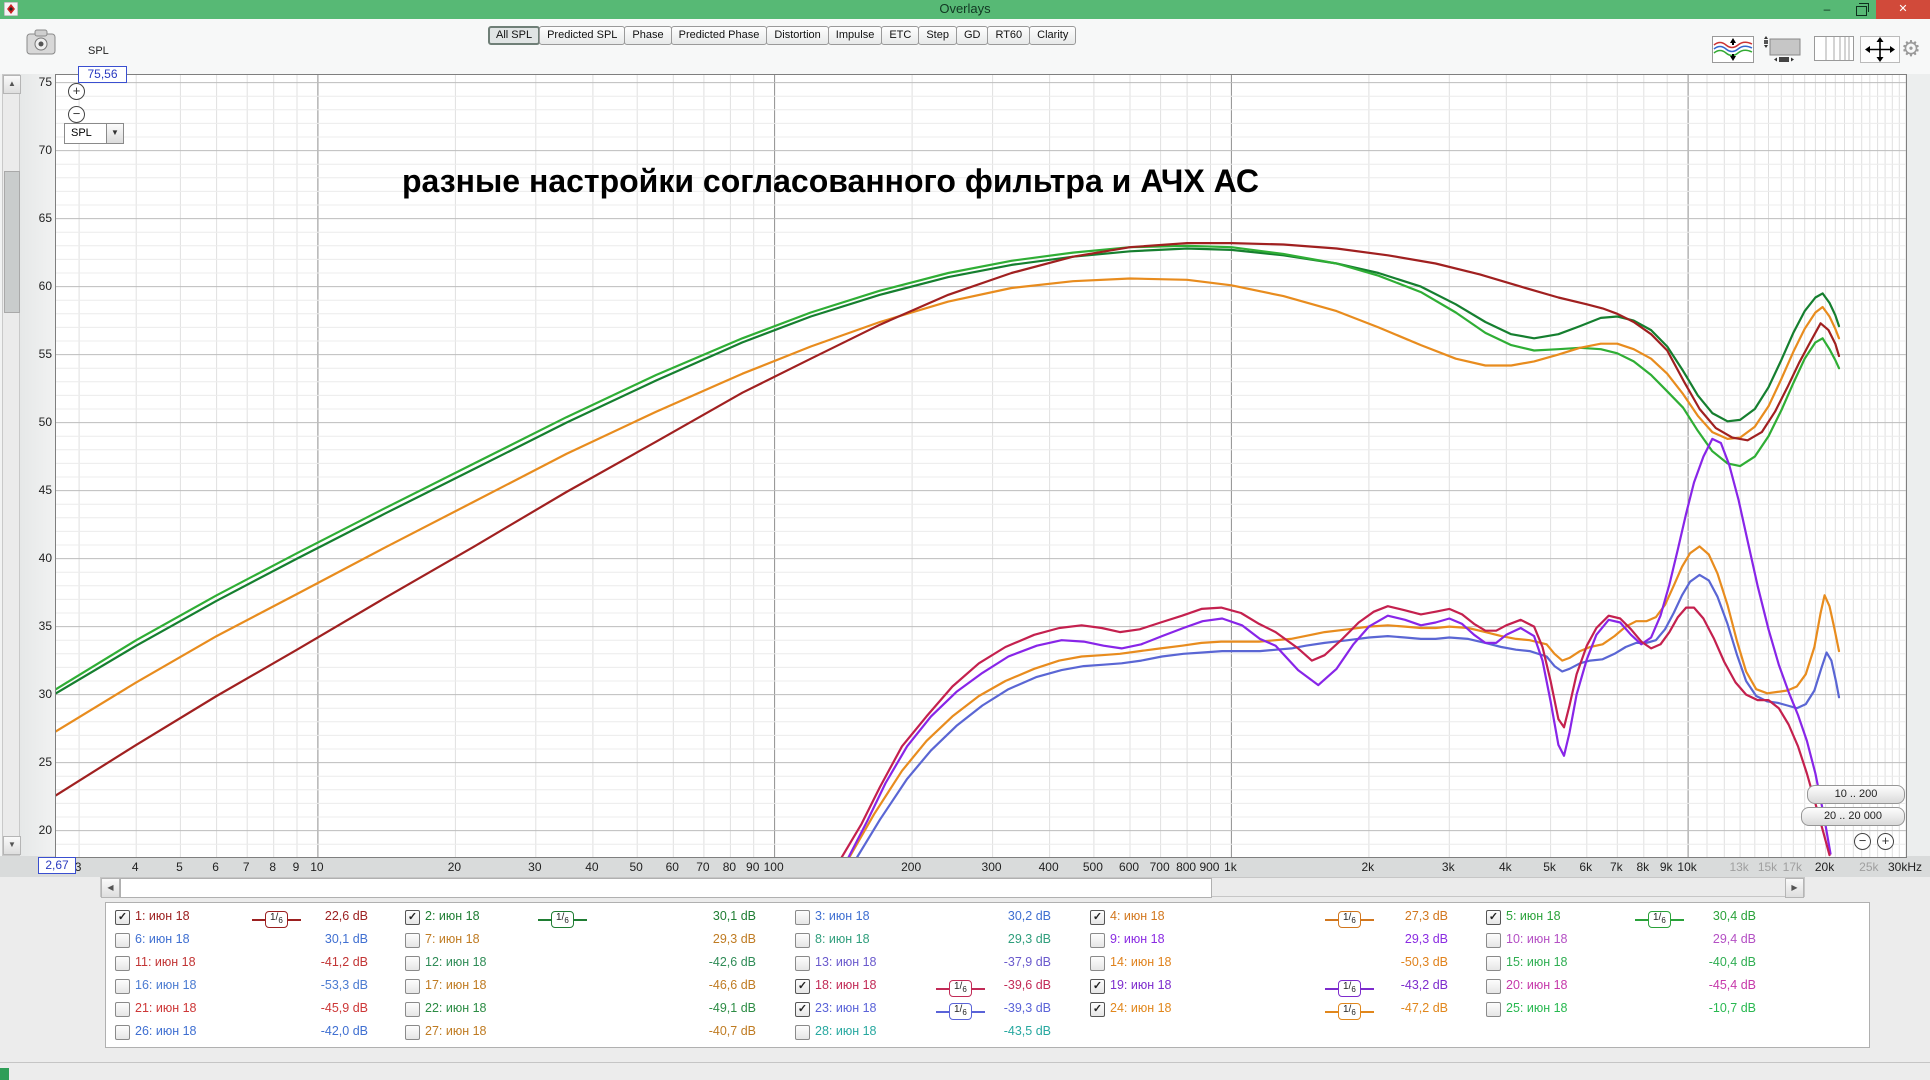  Describe the element at coordinates (846, 1008) in the screenshot. I see `measurement-name: 23: июн 18` at that location.